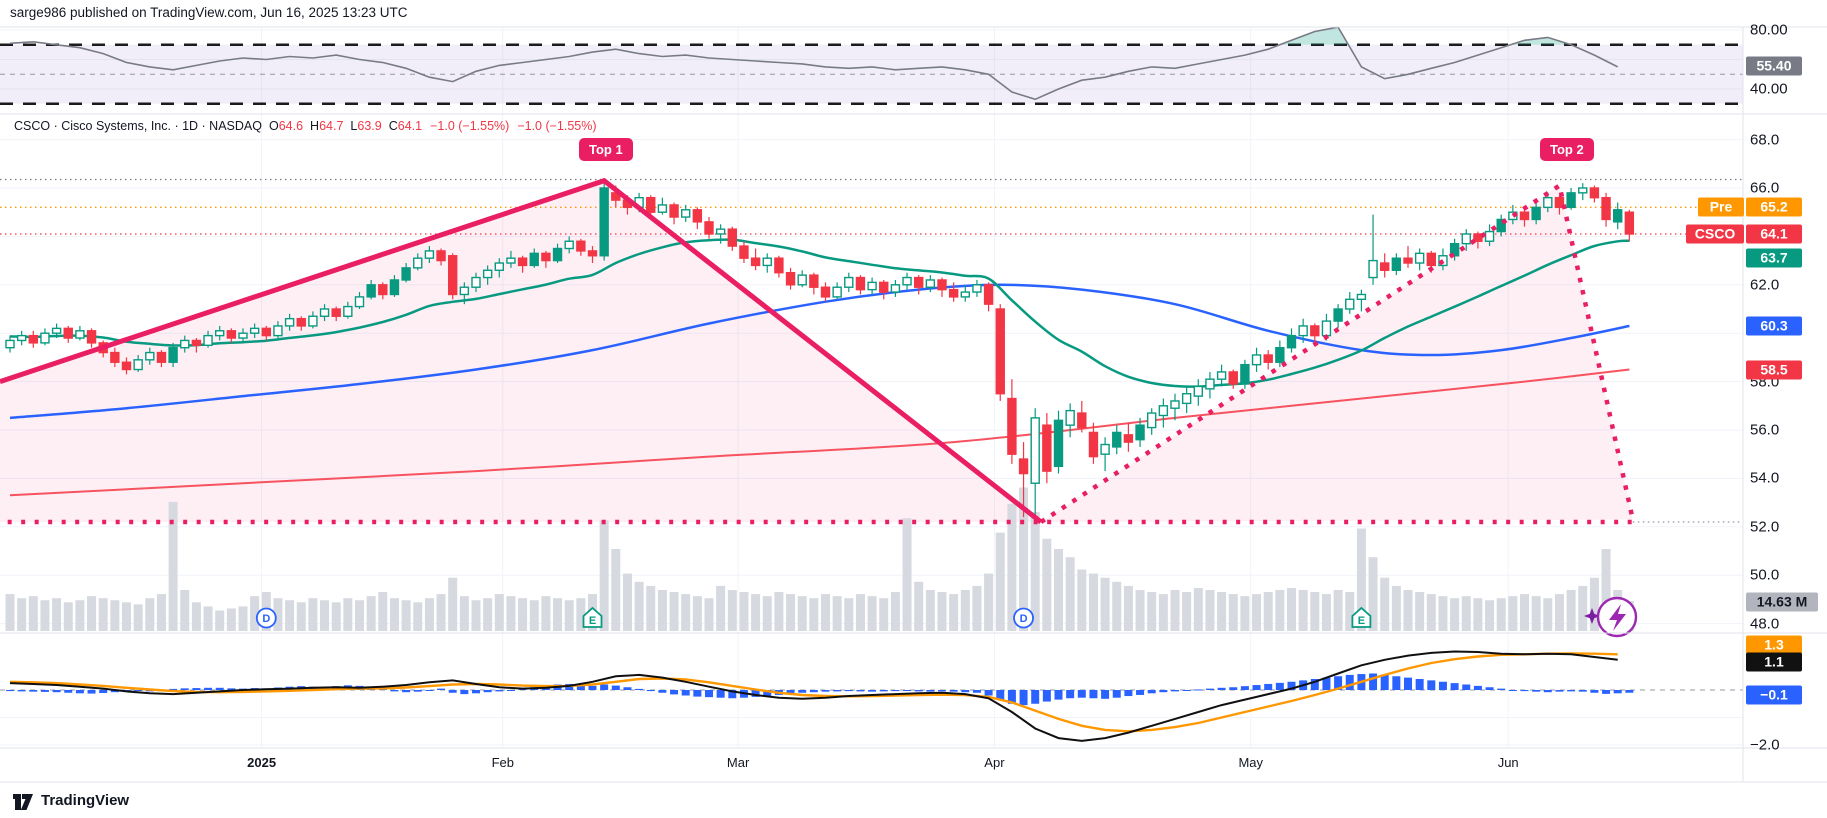  What do you see at coordinates (1782, 602) in the screenshot?
I see `volume-value-badge: 14.63 M` at bounding box center [1782, 602].